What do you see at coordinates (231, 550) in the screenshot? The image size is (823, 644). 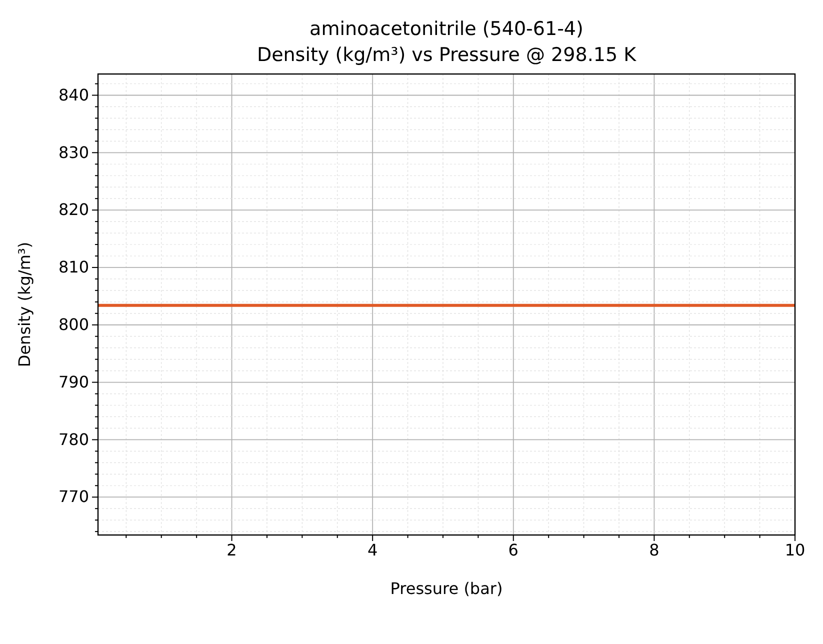 I see `x-tick-label: 2` at bounding box center [231, 550].